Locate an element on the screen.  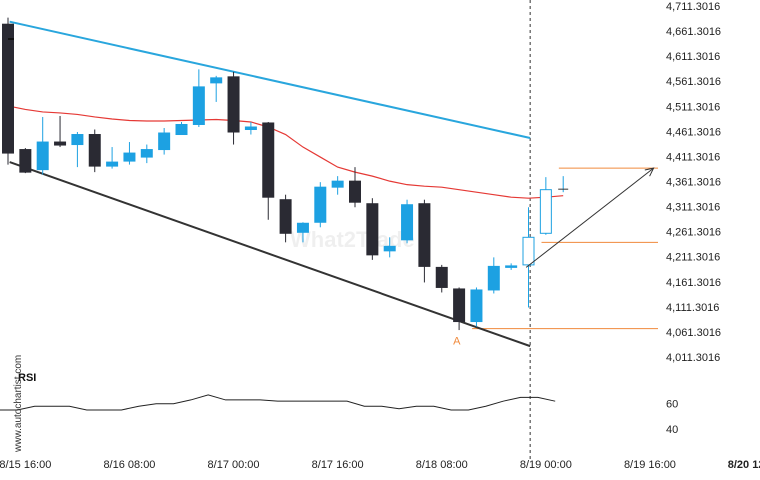
y-axis-tick-label: 4,561.3016 is located at coordinates (693, 82).